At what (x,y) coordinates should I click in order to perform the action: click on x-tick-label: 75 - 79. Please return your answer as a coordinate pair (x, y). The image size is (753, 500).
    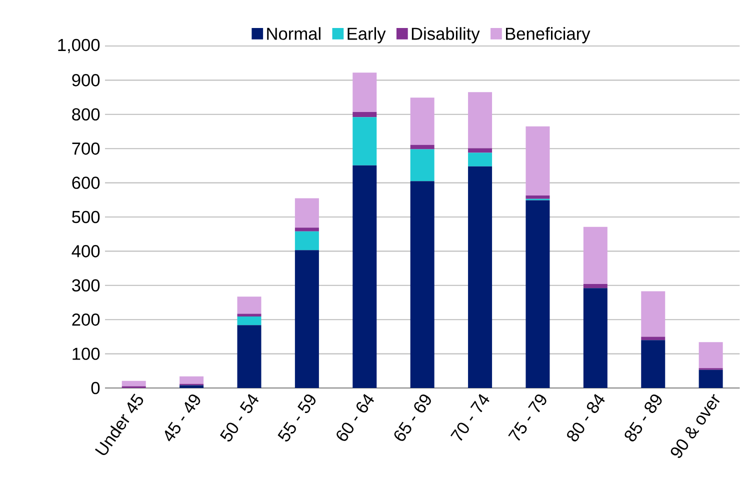
    Looking at the image, I should click on (527, 417).